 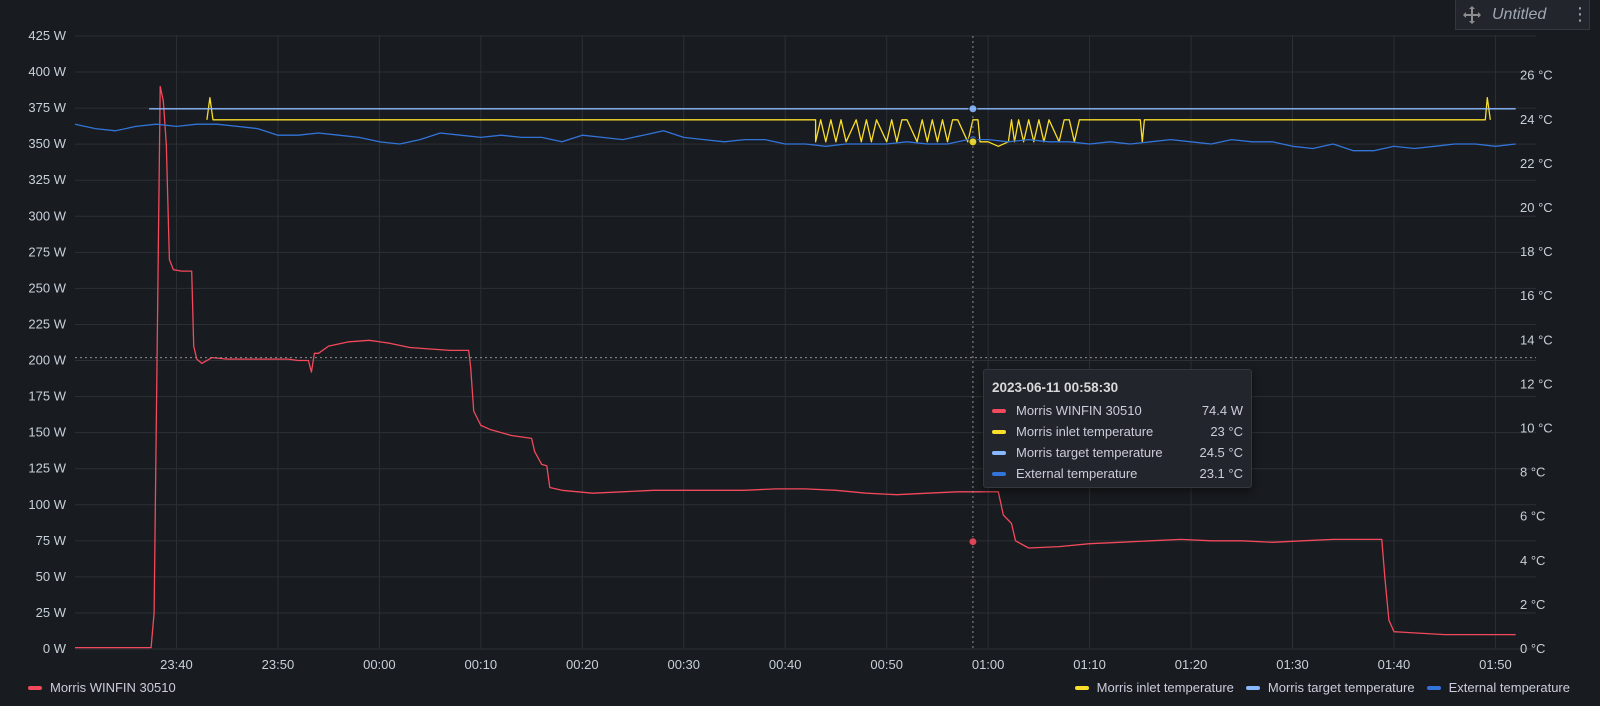 What do you see at coordinates (47, 35) in the screenshot?
I see `left-tick-label: 425 W` at bounding box center [47, 35].